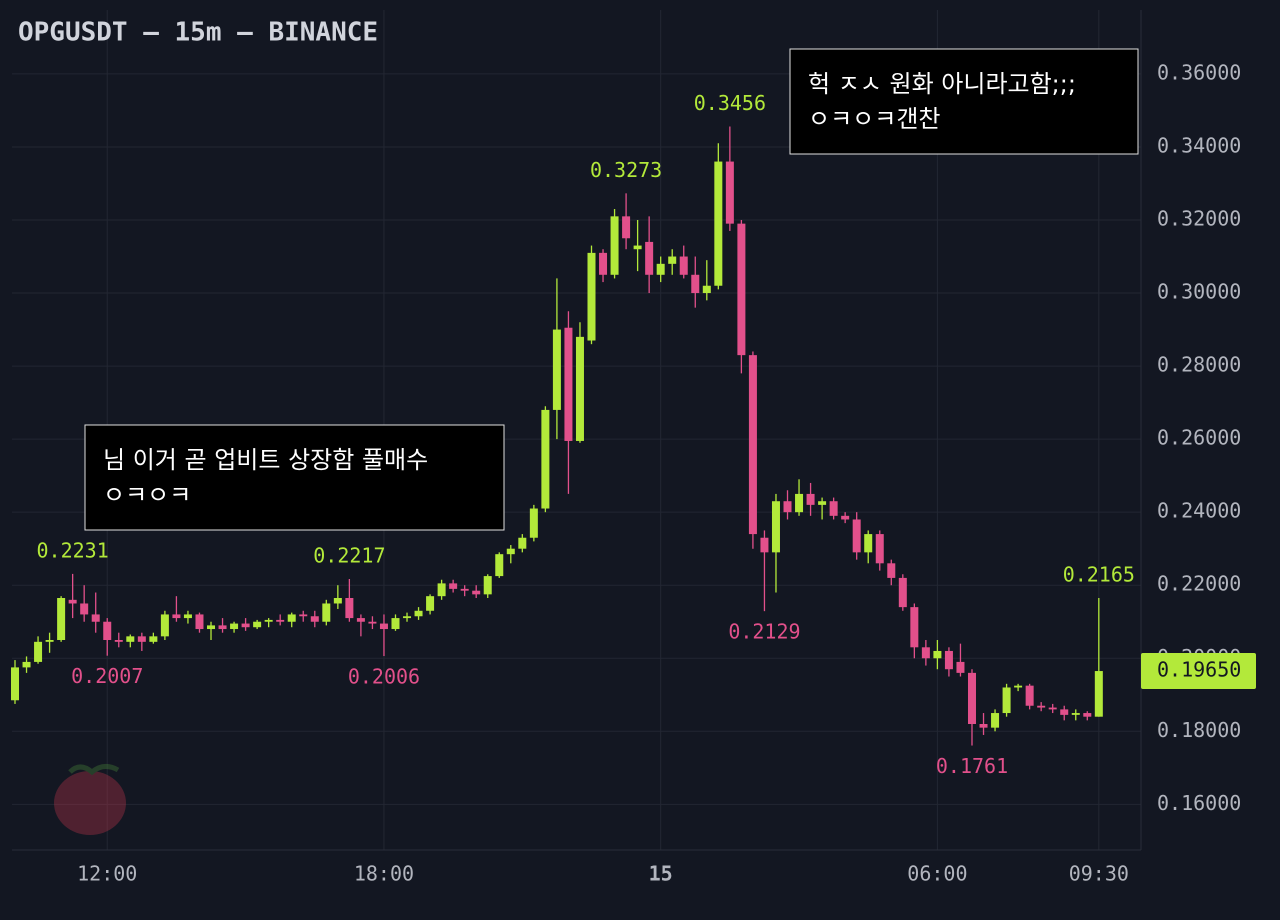 The width and height of the screenshot is (1280, 920). I want to click on x-tick-label: 15, so click(661, 874).